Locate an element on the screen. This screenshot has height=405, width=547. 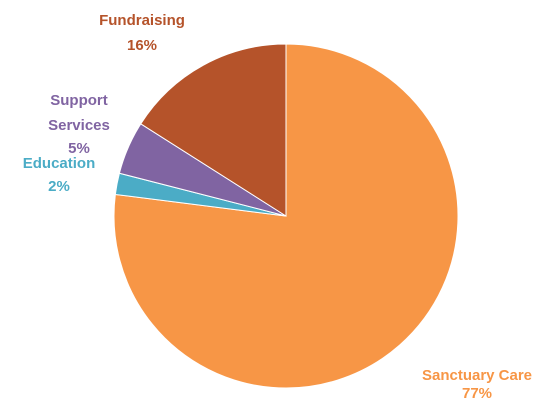
data-label-education: Education 2% is located at coordinates (59, 175).